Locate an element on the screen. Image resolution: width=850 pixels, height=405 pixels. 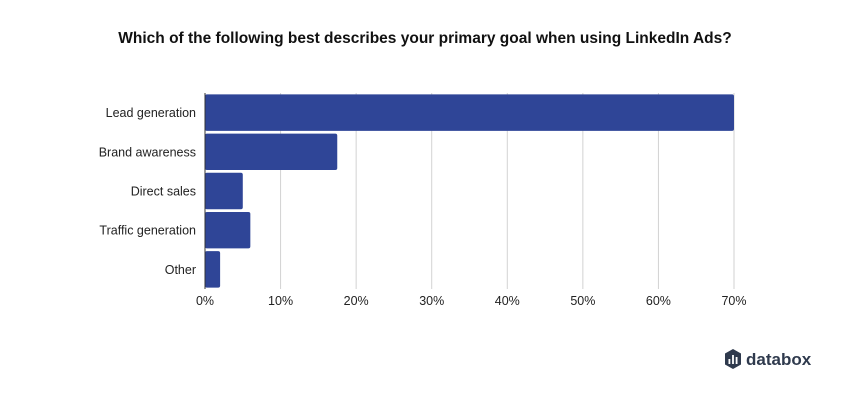
x-tick-label: 40% is located at coordinates (507, 301).